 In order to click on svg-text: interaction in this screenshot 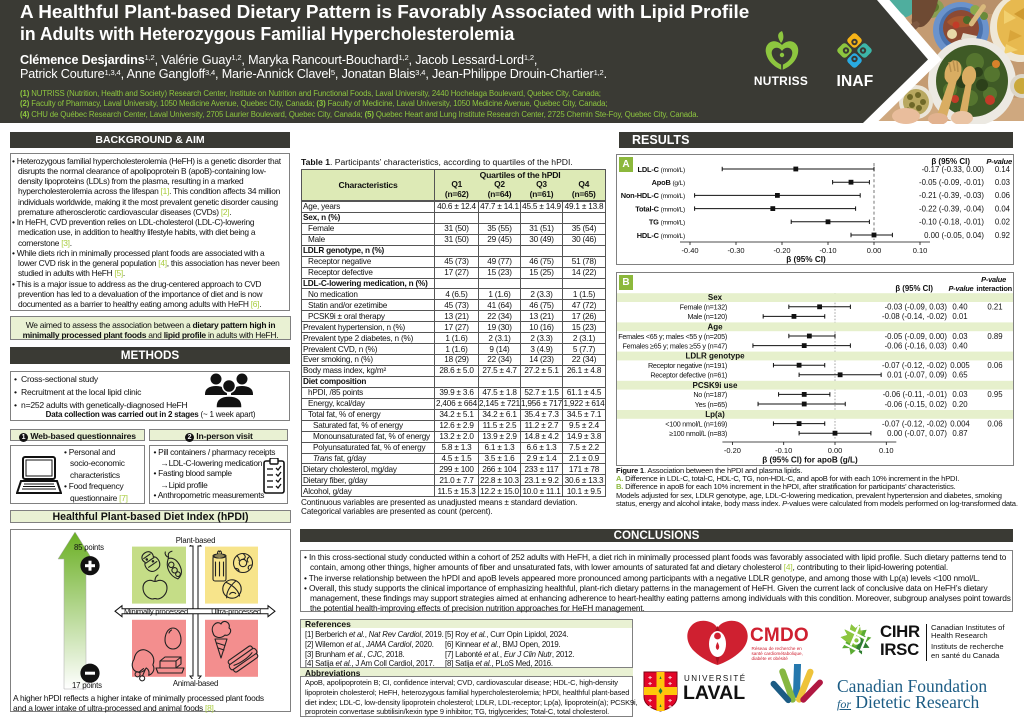, I will do `click(994, 288)`.